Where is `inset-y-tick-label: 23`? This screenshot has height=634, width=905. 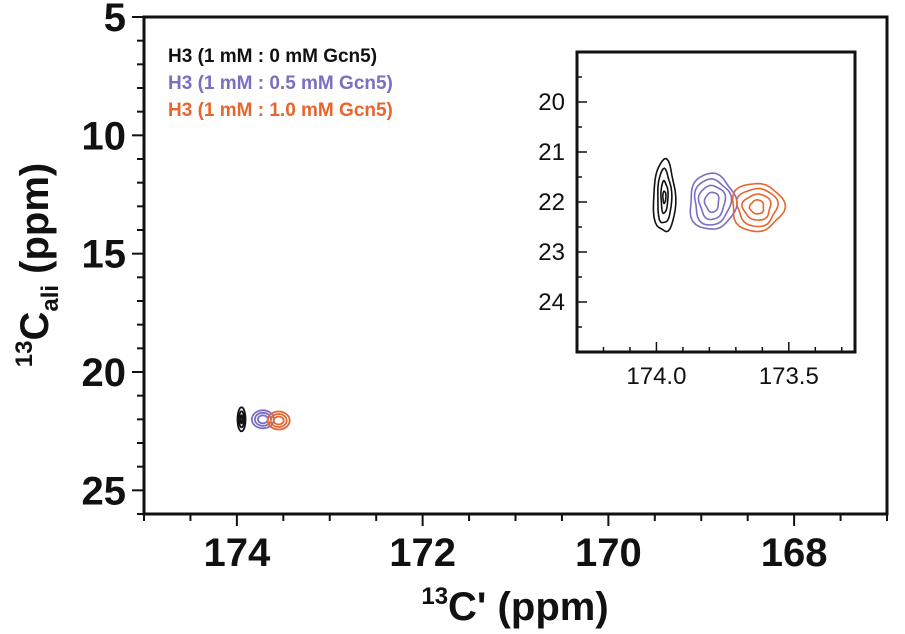
inset-y-tick-label: 23 is located at coordinates (551, 252).